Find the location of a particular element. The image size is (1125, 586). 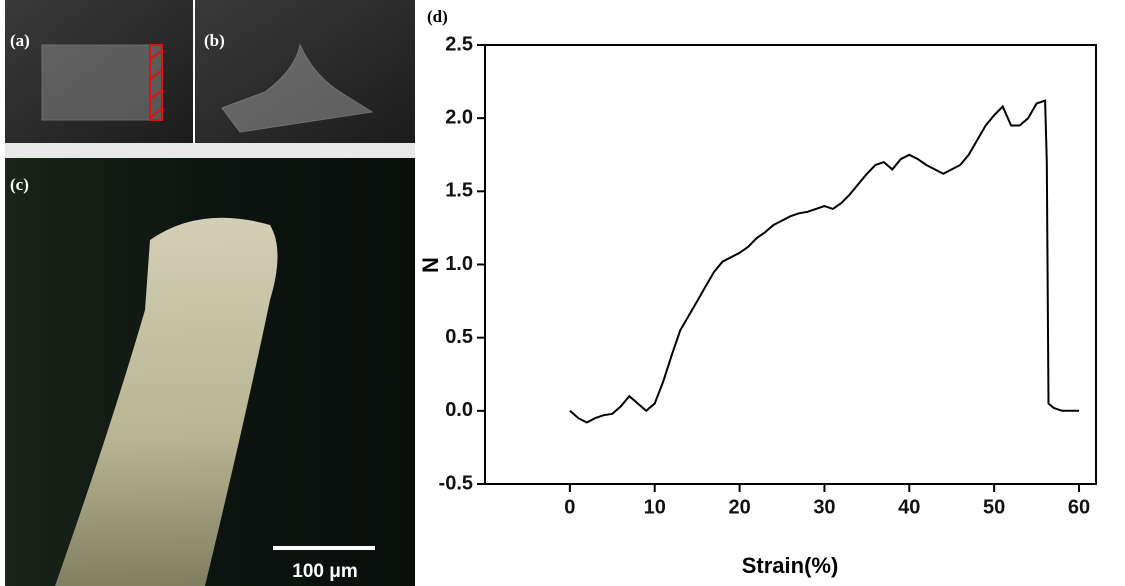

fiber is located at coordinates (166, 401).